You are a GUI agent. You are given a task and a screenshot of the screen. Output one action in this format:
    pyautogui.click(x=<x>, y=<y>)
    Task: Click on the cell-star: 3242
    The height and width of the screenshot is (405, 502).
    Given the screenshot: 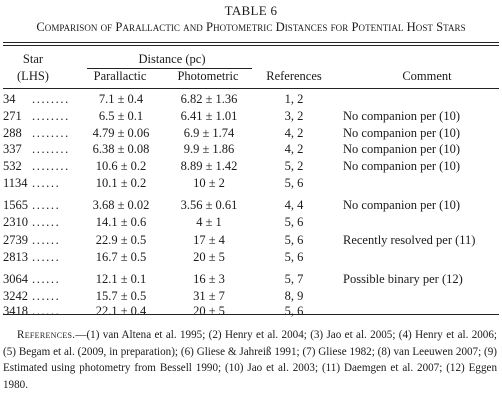 What is the action you would take?
    pyautogui.click(x=15, y=296)
    